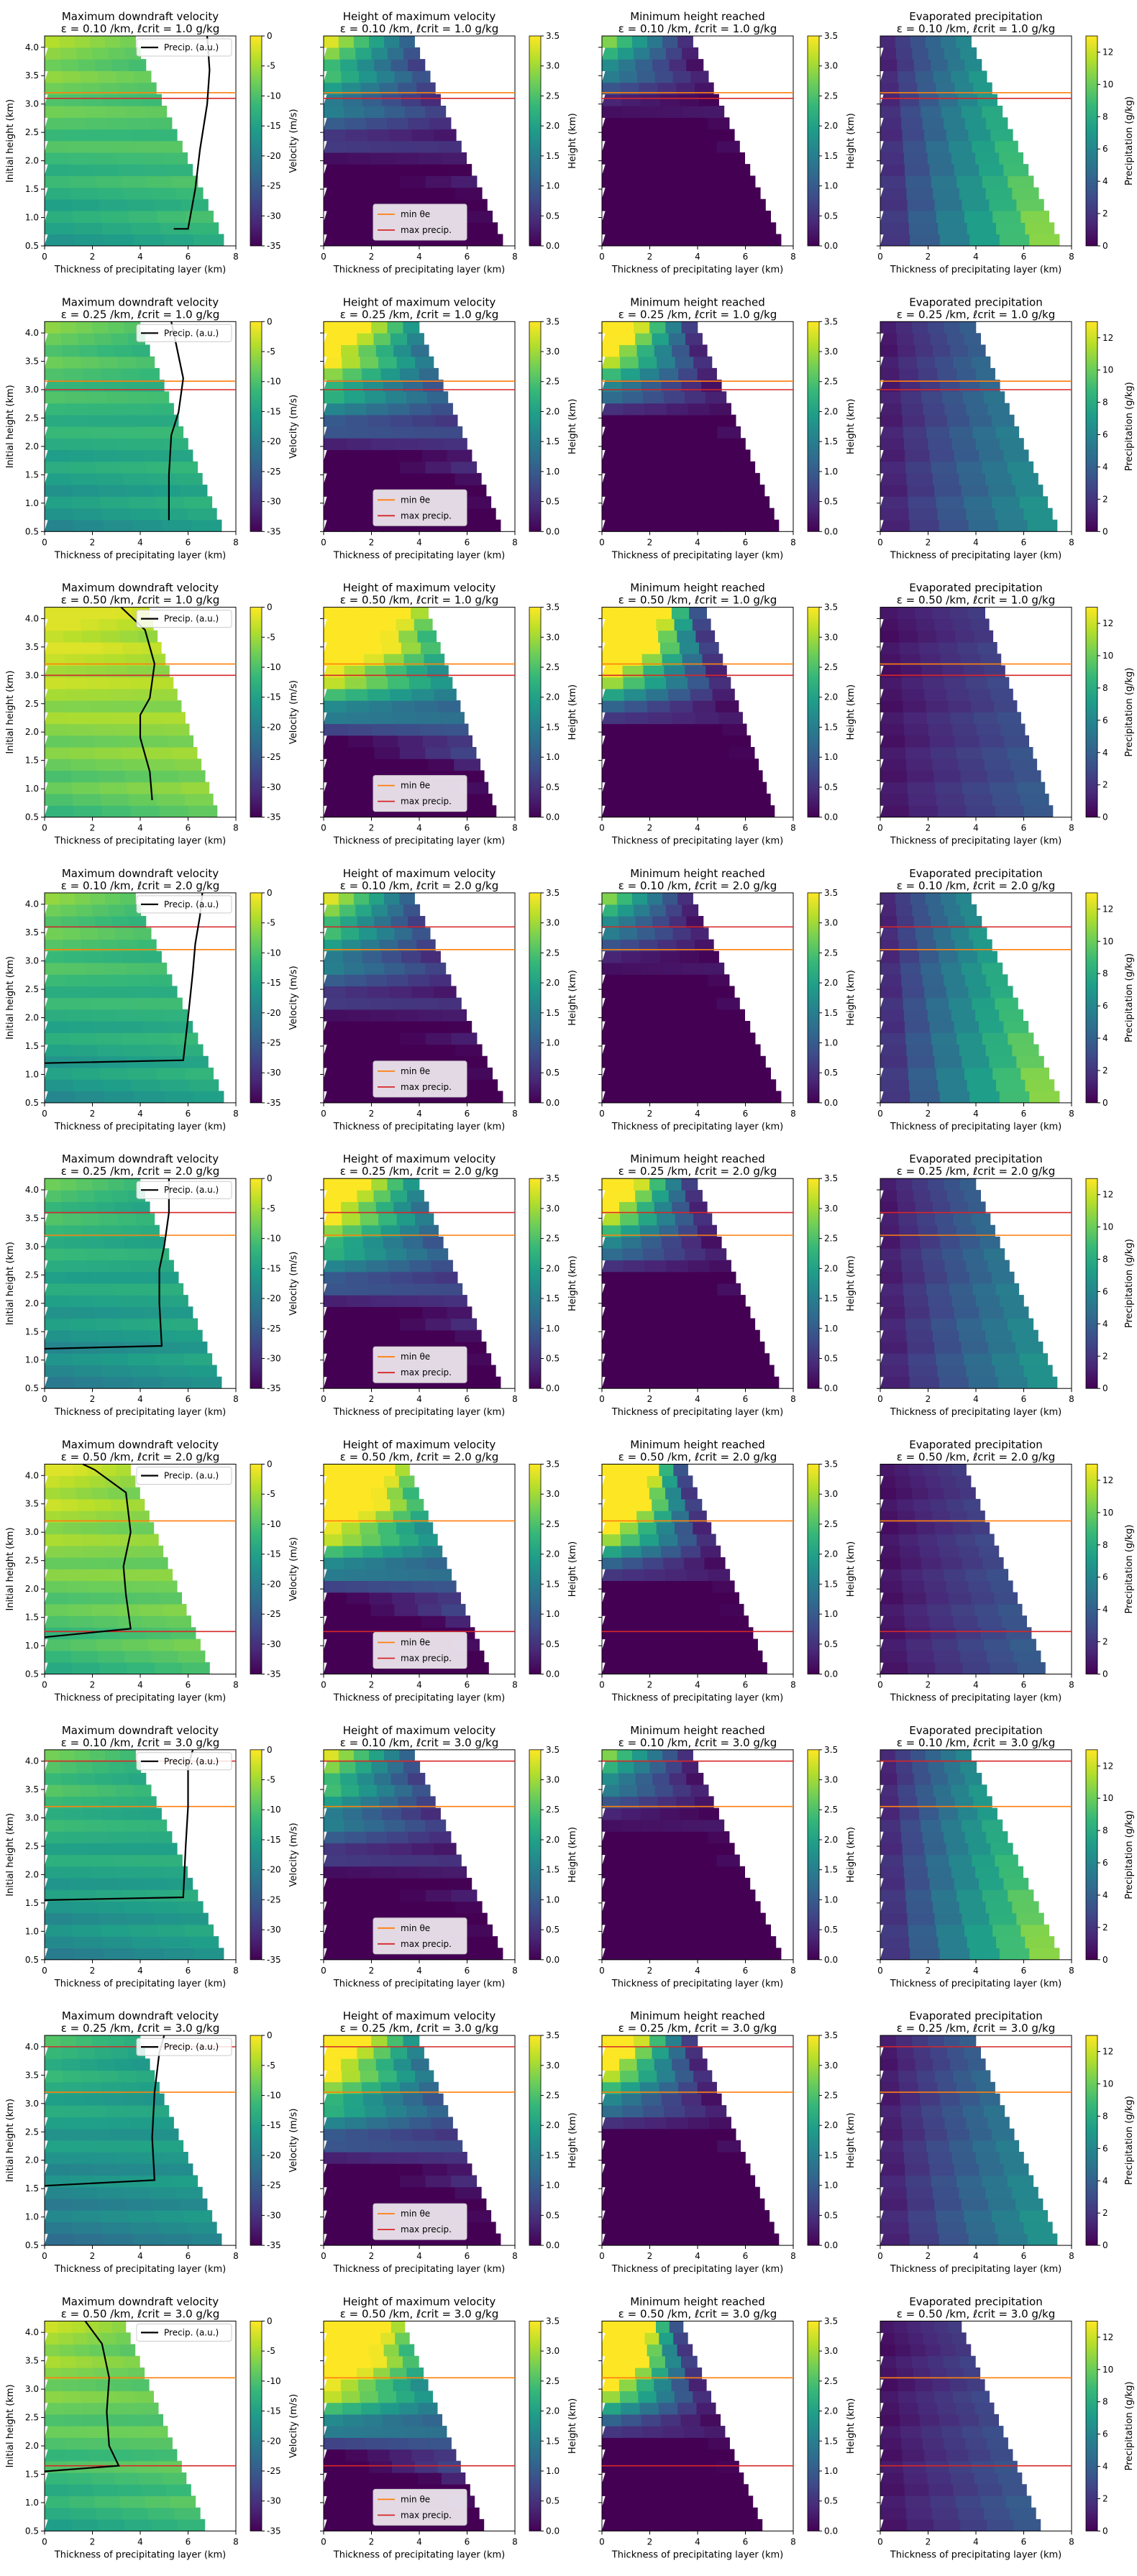 The height and width of the screenshot is (2576, 1137). I want to click on x-tick-label: 0, so click(324, 2256).